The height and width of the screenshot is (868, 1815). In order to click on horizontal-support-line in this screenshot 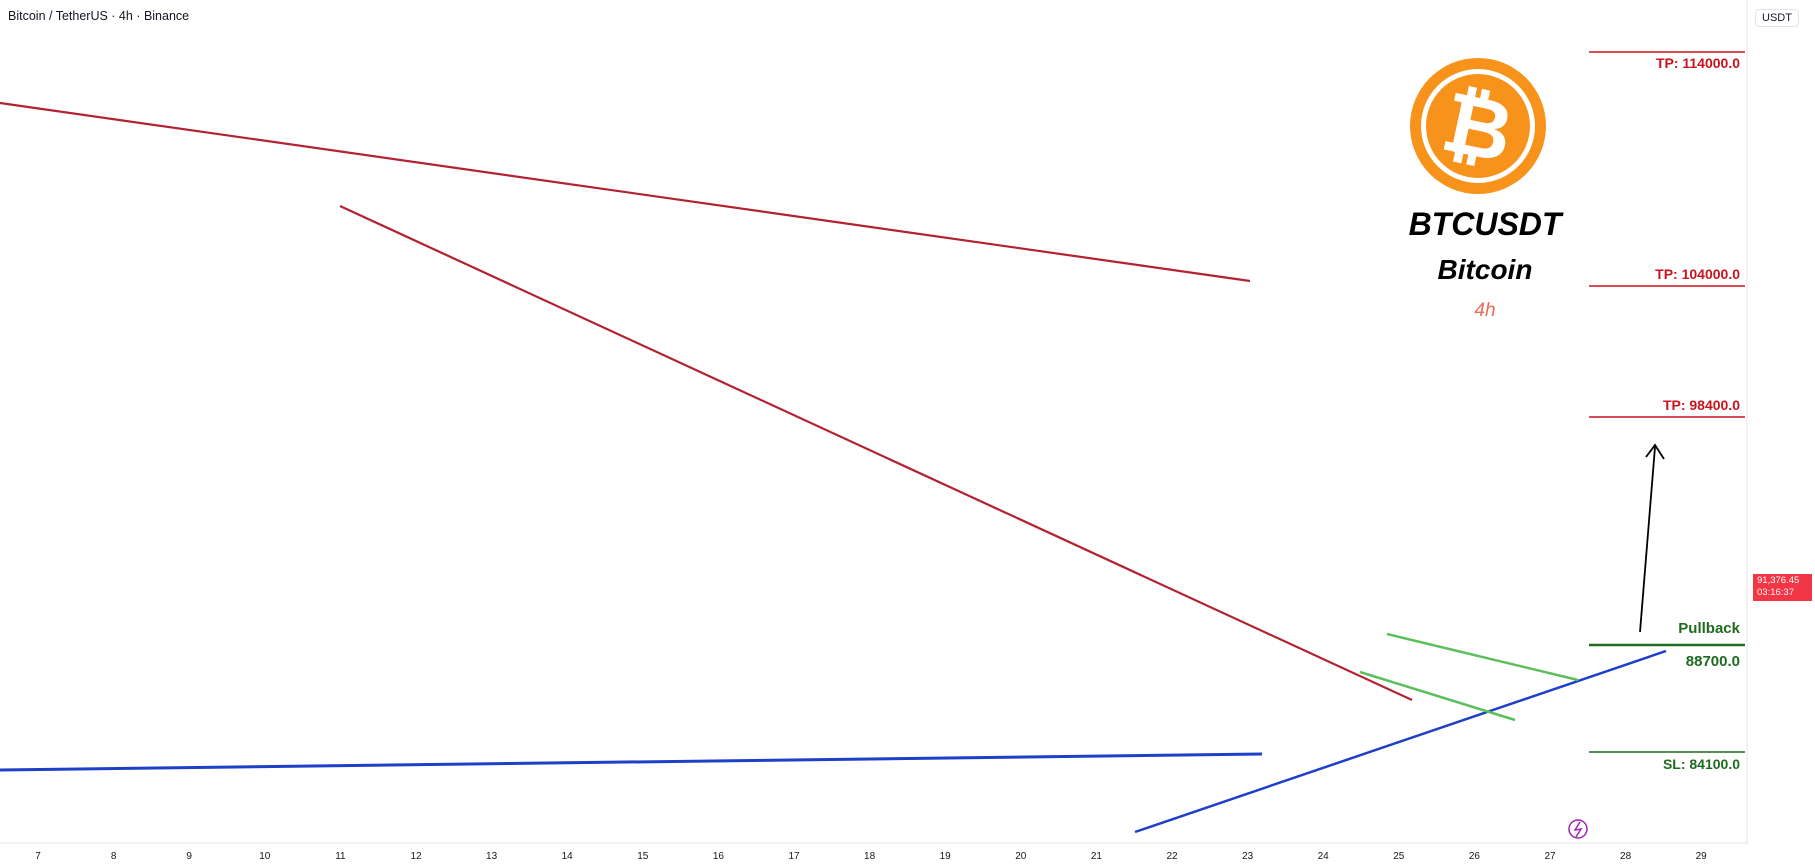, I will do `click(631, 762)`.